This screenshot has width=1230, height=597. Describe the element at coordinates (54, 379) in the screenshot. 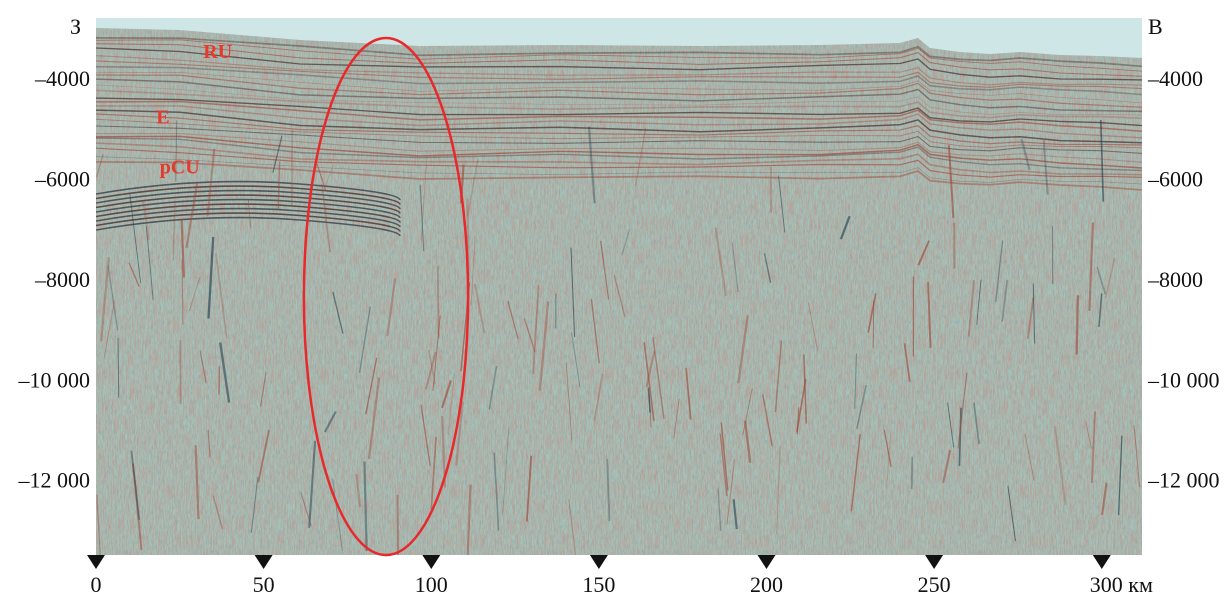

I see `depth-tick-left: –10 000` at that location.